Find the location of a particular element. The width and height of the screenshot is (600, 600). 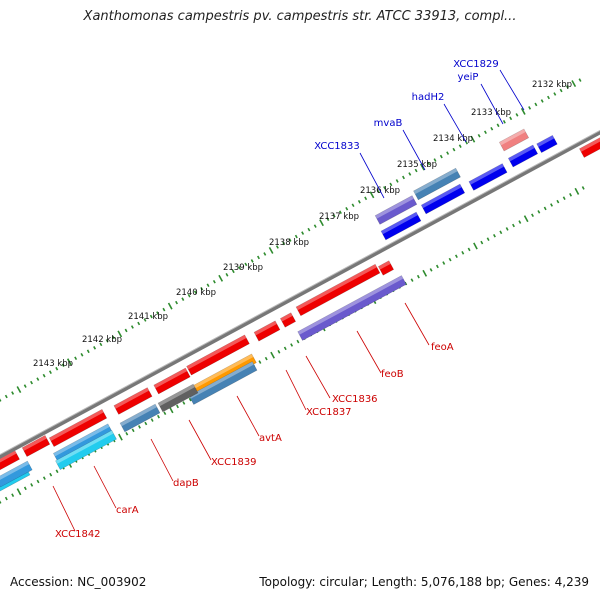

gene-label: hadH2 is located at coordinates (428, 97).